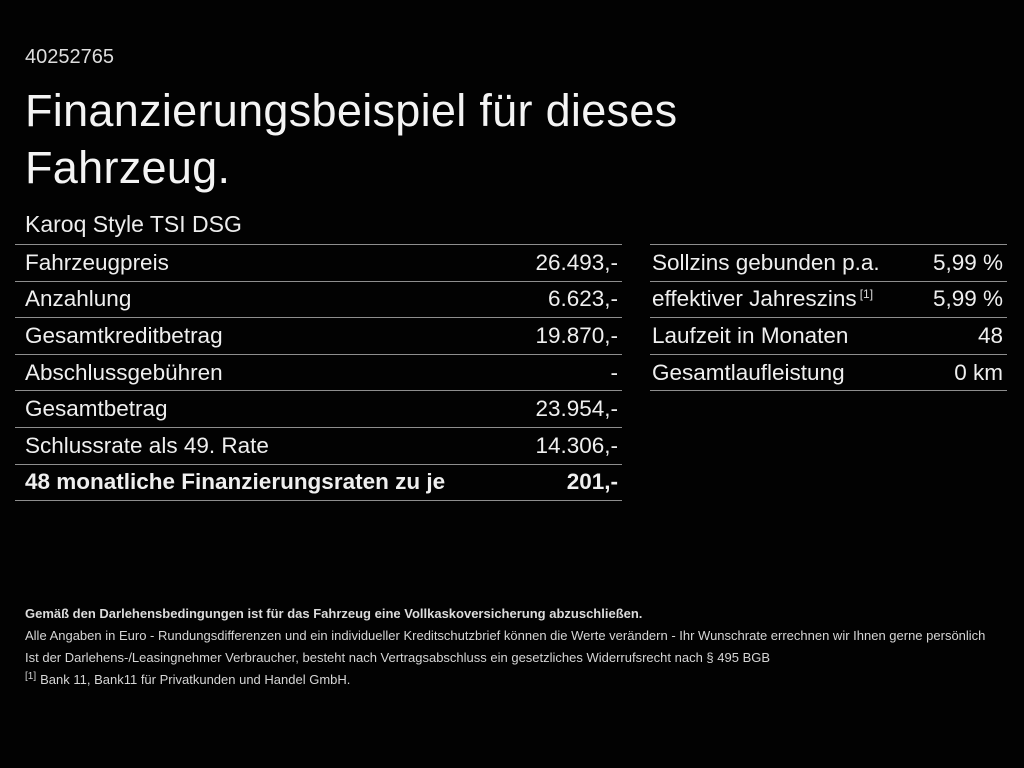 The height and width of the screenshot is (768, 1024). Describe the element at coordinates (592, 482) in the screenshot. I see `row-value: 201,-` at that location.